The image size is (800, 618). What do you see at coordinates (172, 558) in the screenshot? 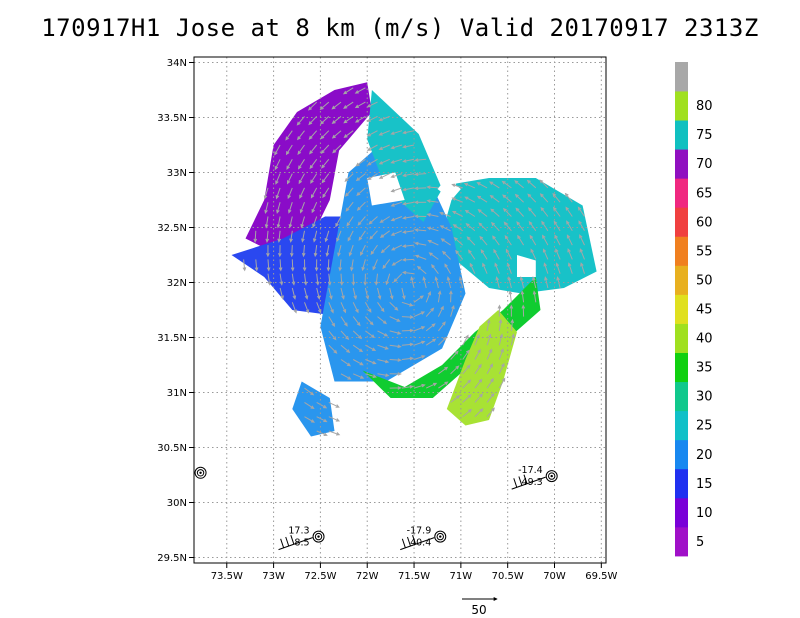
I see `y-tick-label: 29.5N` at bounding box center [172, 558].